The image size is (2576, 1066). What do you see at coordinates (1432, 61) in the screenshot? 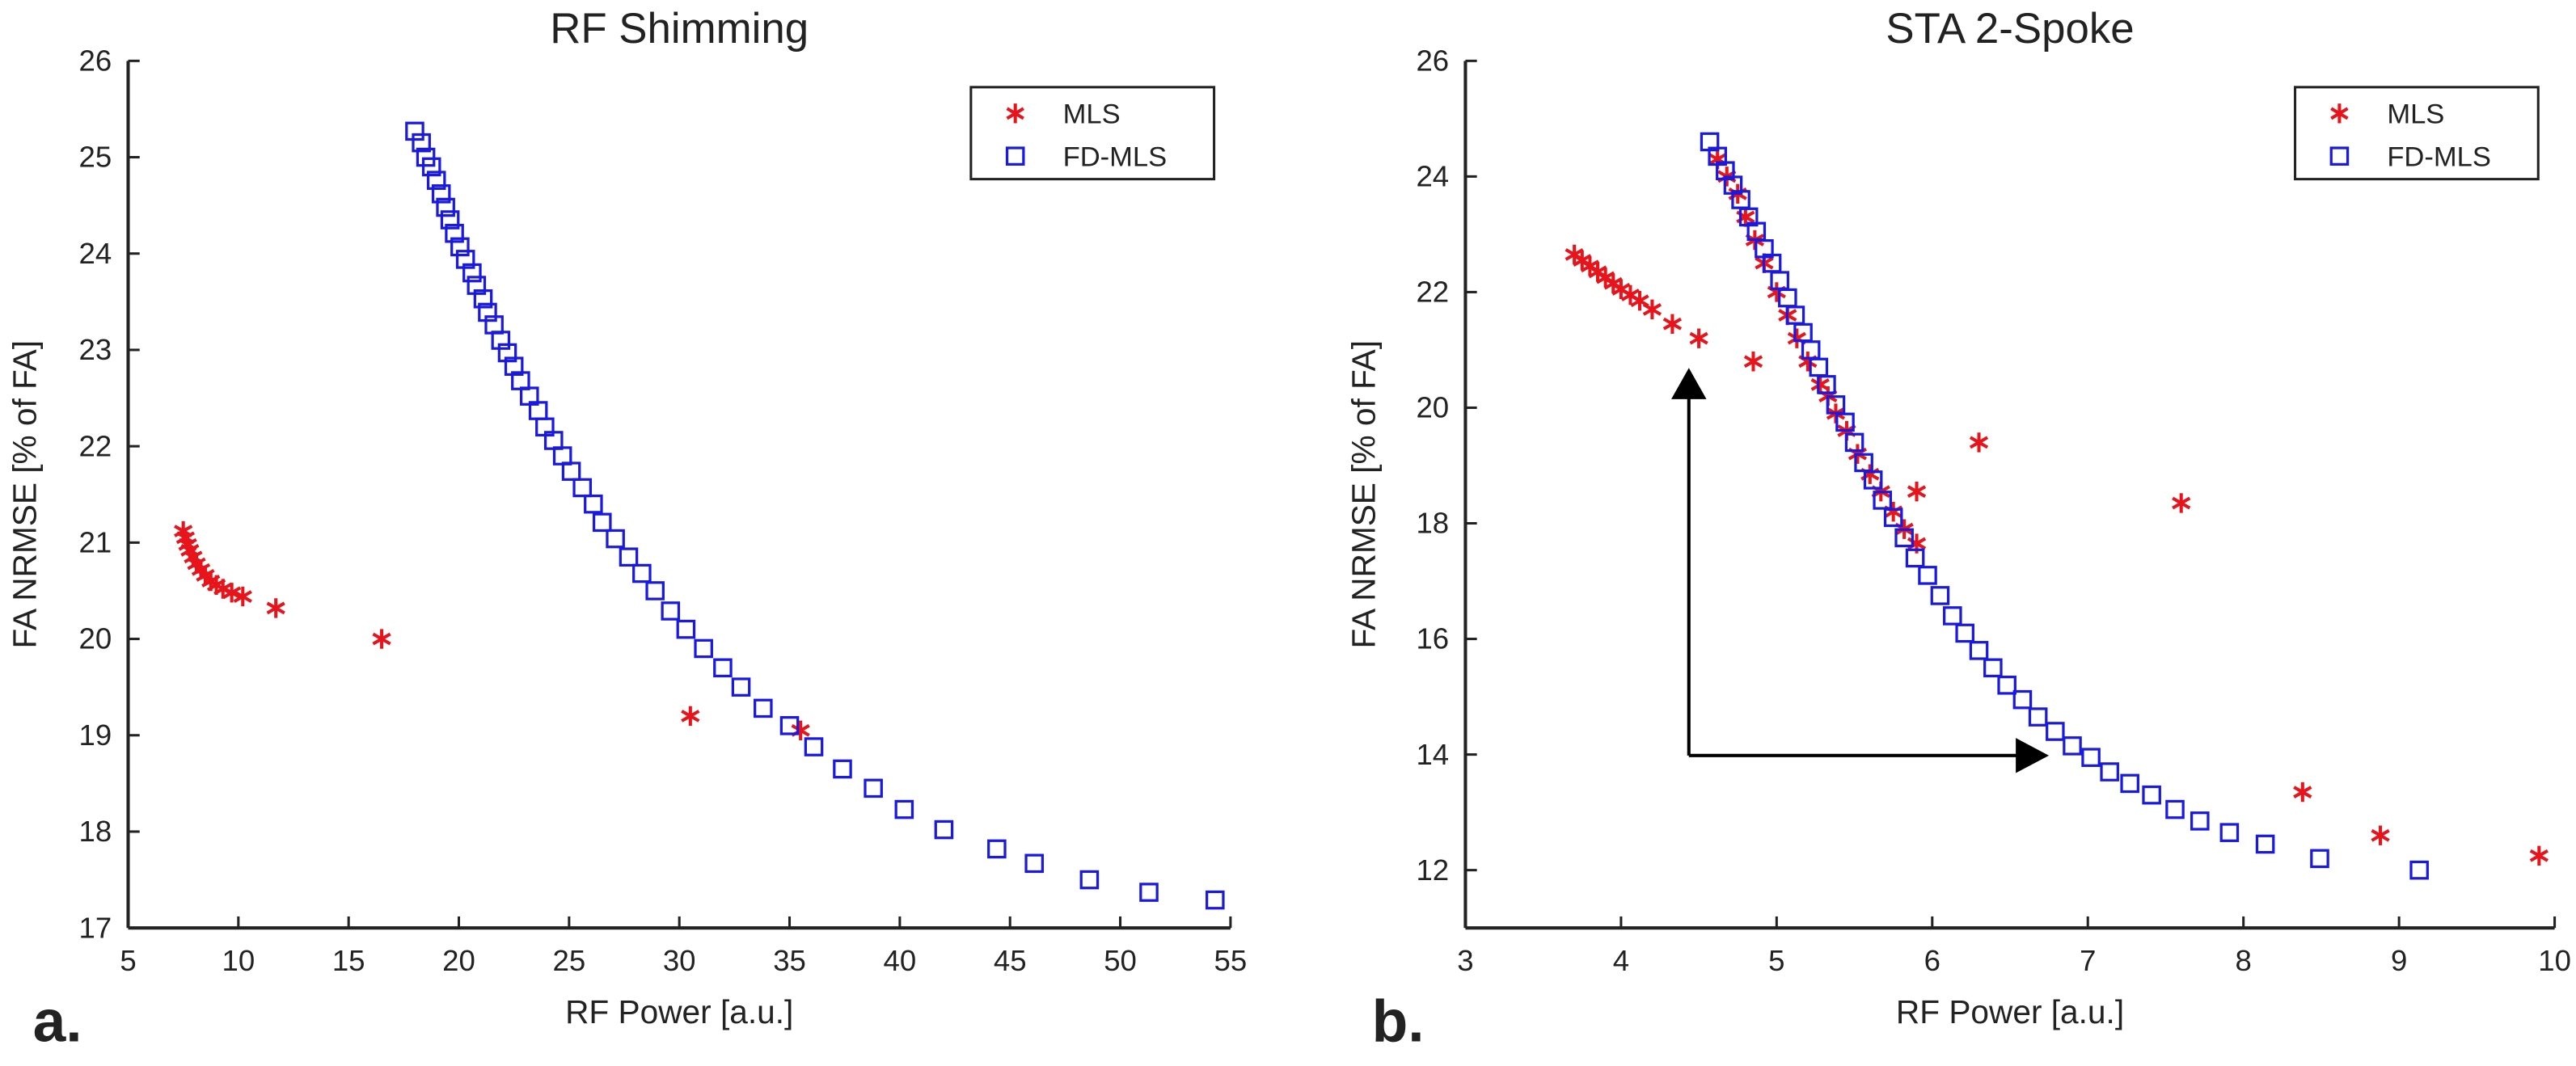
I see `y-tick-label: 26` at bounding box center [1432, 61].